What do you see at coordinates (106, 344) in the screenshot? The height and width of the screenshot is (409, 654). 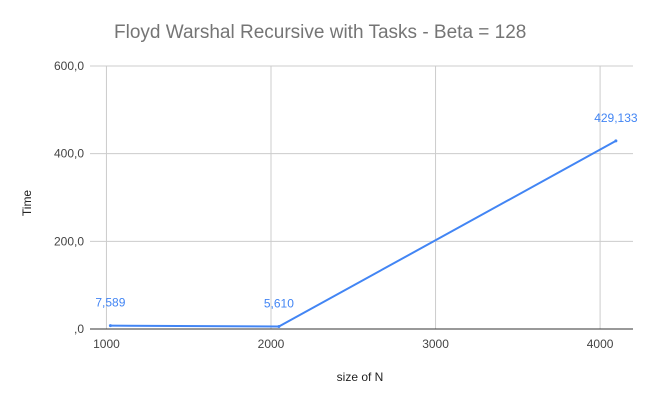 I see `x-tick-label: 1000` at bounding box center [106, 344].